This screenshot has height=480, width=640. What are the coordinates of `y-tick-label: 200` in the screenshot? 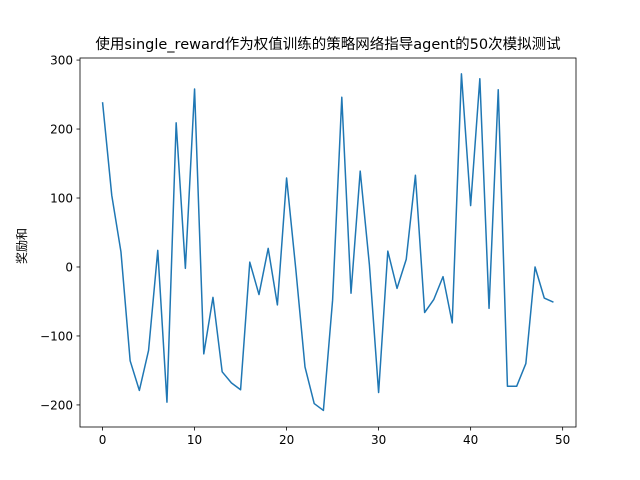 It's located at (61, 130).